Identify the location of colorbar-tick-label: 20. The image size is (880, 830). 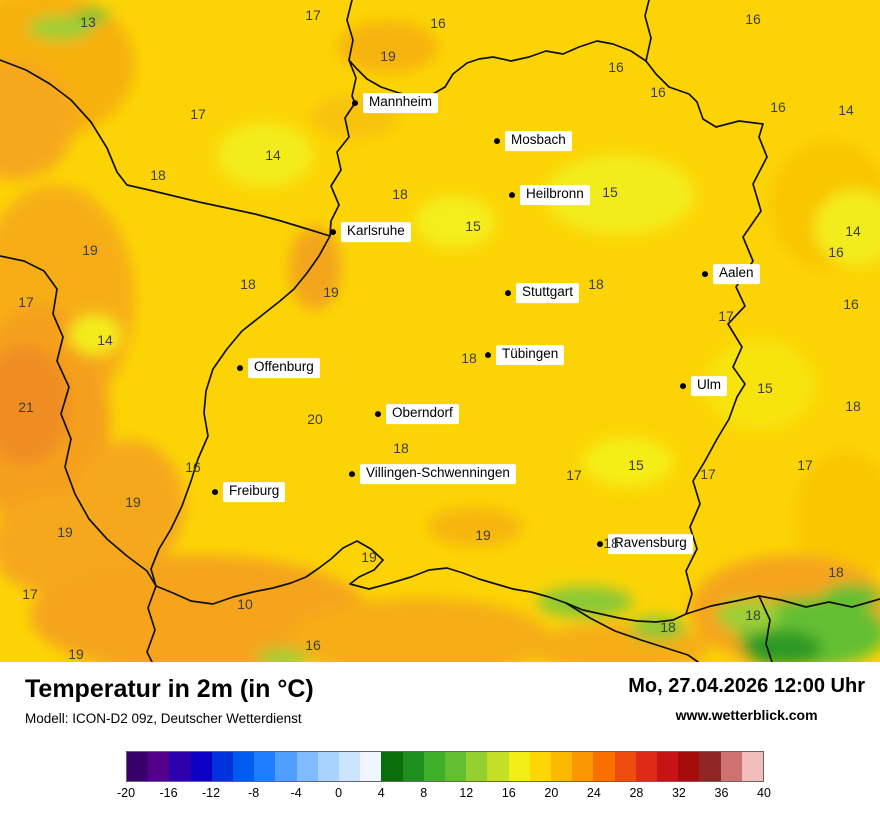
(551, 793).